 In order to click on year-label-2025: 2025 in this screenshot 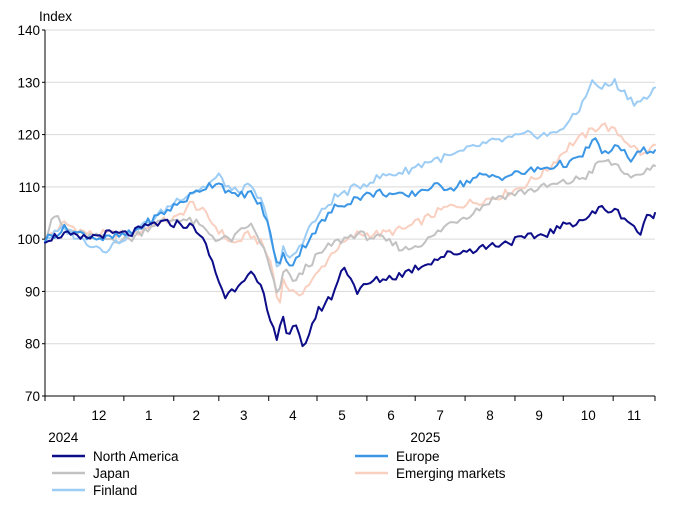, I will do `click(425, 437)`.